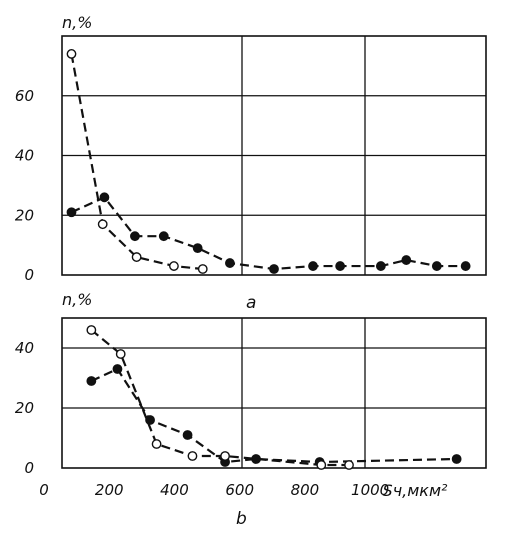 The image size is (516, 544). What do you see at coordinates (239, 490) in the screenshot?
I see `panel-b-x-tick-label: 600` at bounding box center [239, 490].